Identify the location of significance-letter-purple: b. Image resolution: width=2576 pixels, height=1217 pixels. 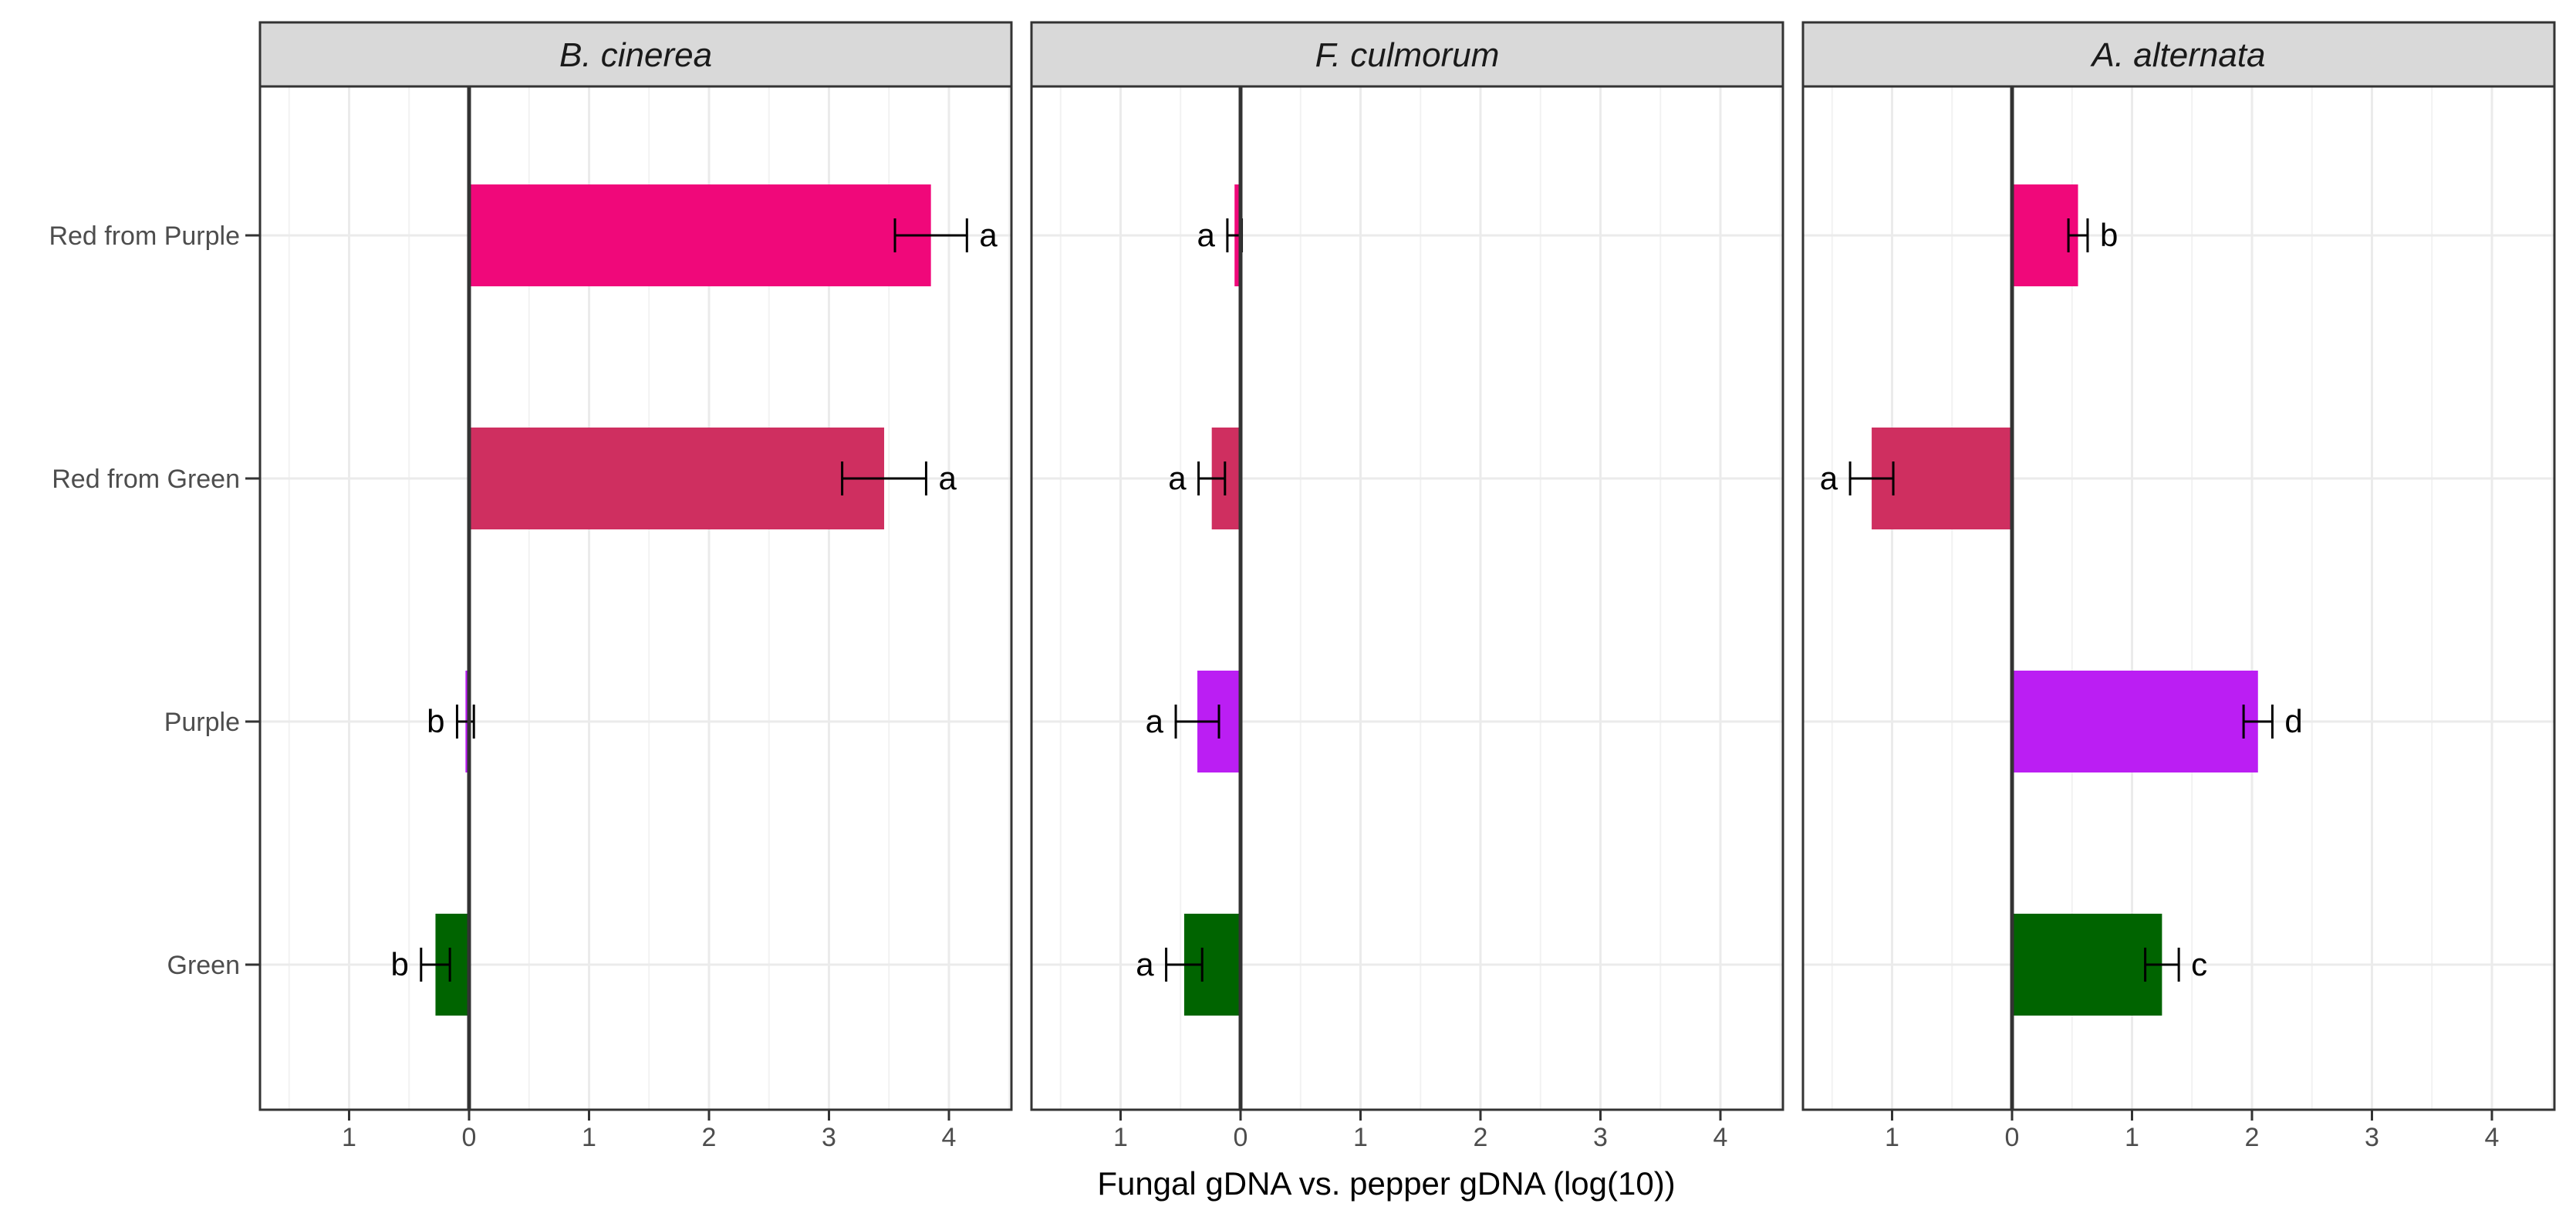
(435, 721).